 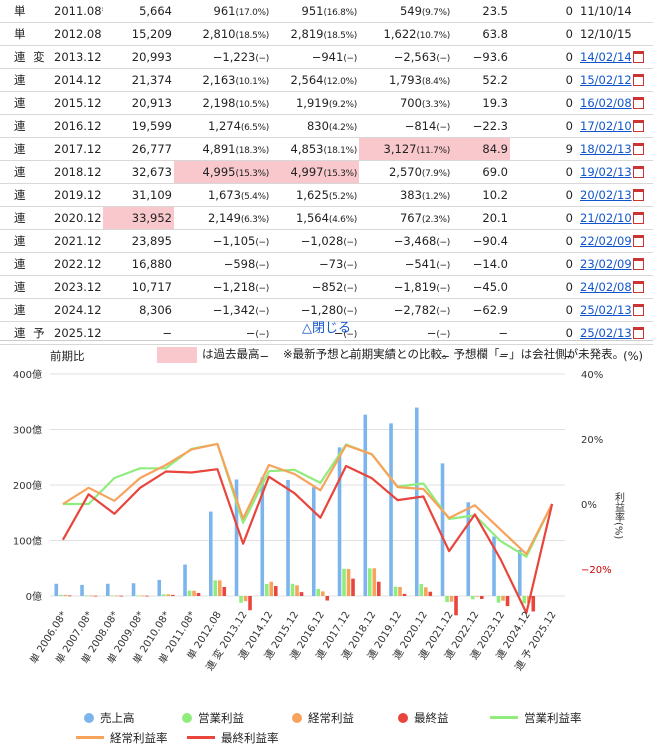 I want to click on sales-value: 8,306, so click(x=138, y=310).